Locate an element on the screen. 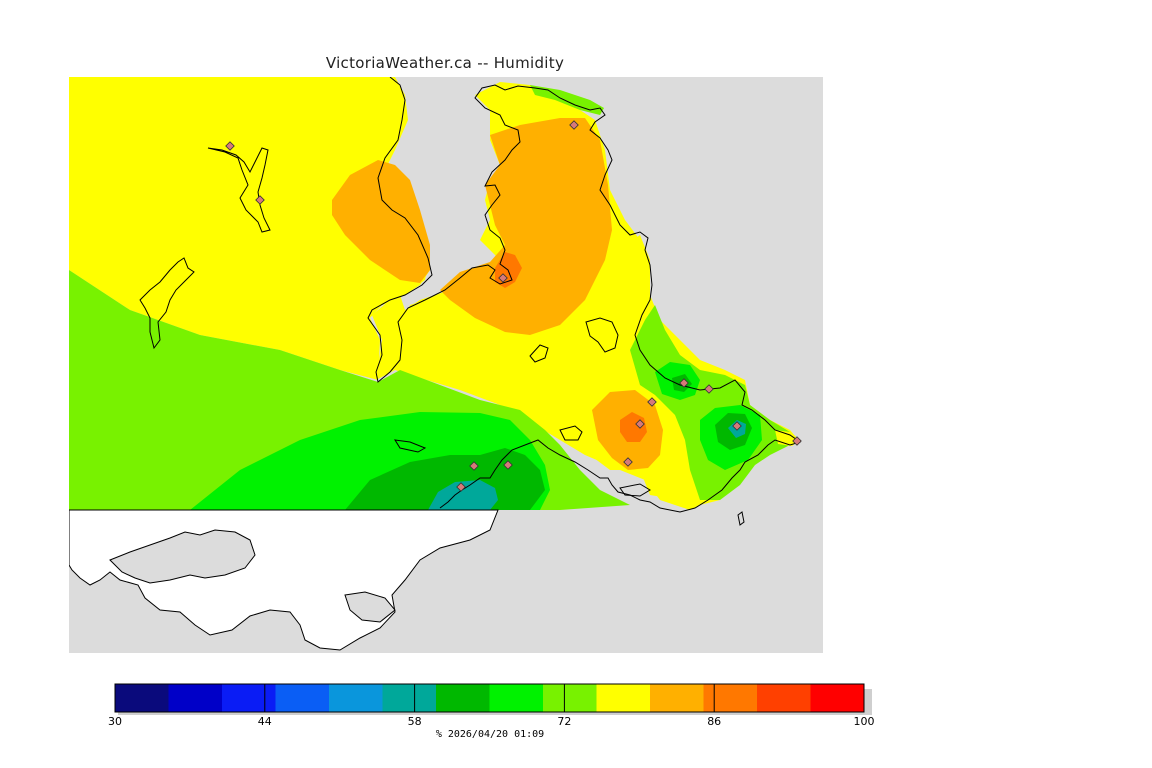 The height and width of the screenshot is (768, 1152). legend-footer: % 2026/04/20 01:09 is located at coordinates (490, 734).